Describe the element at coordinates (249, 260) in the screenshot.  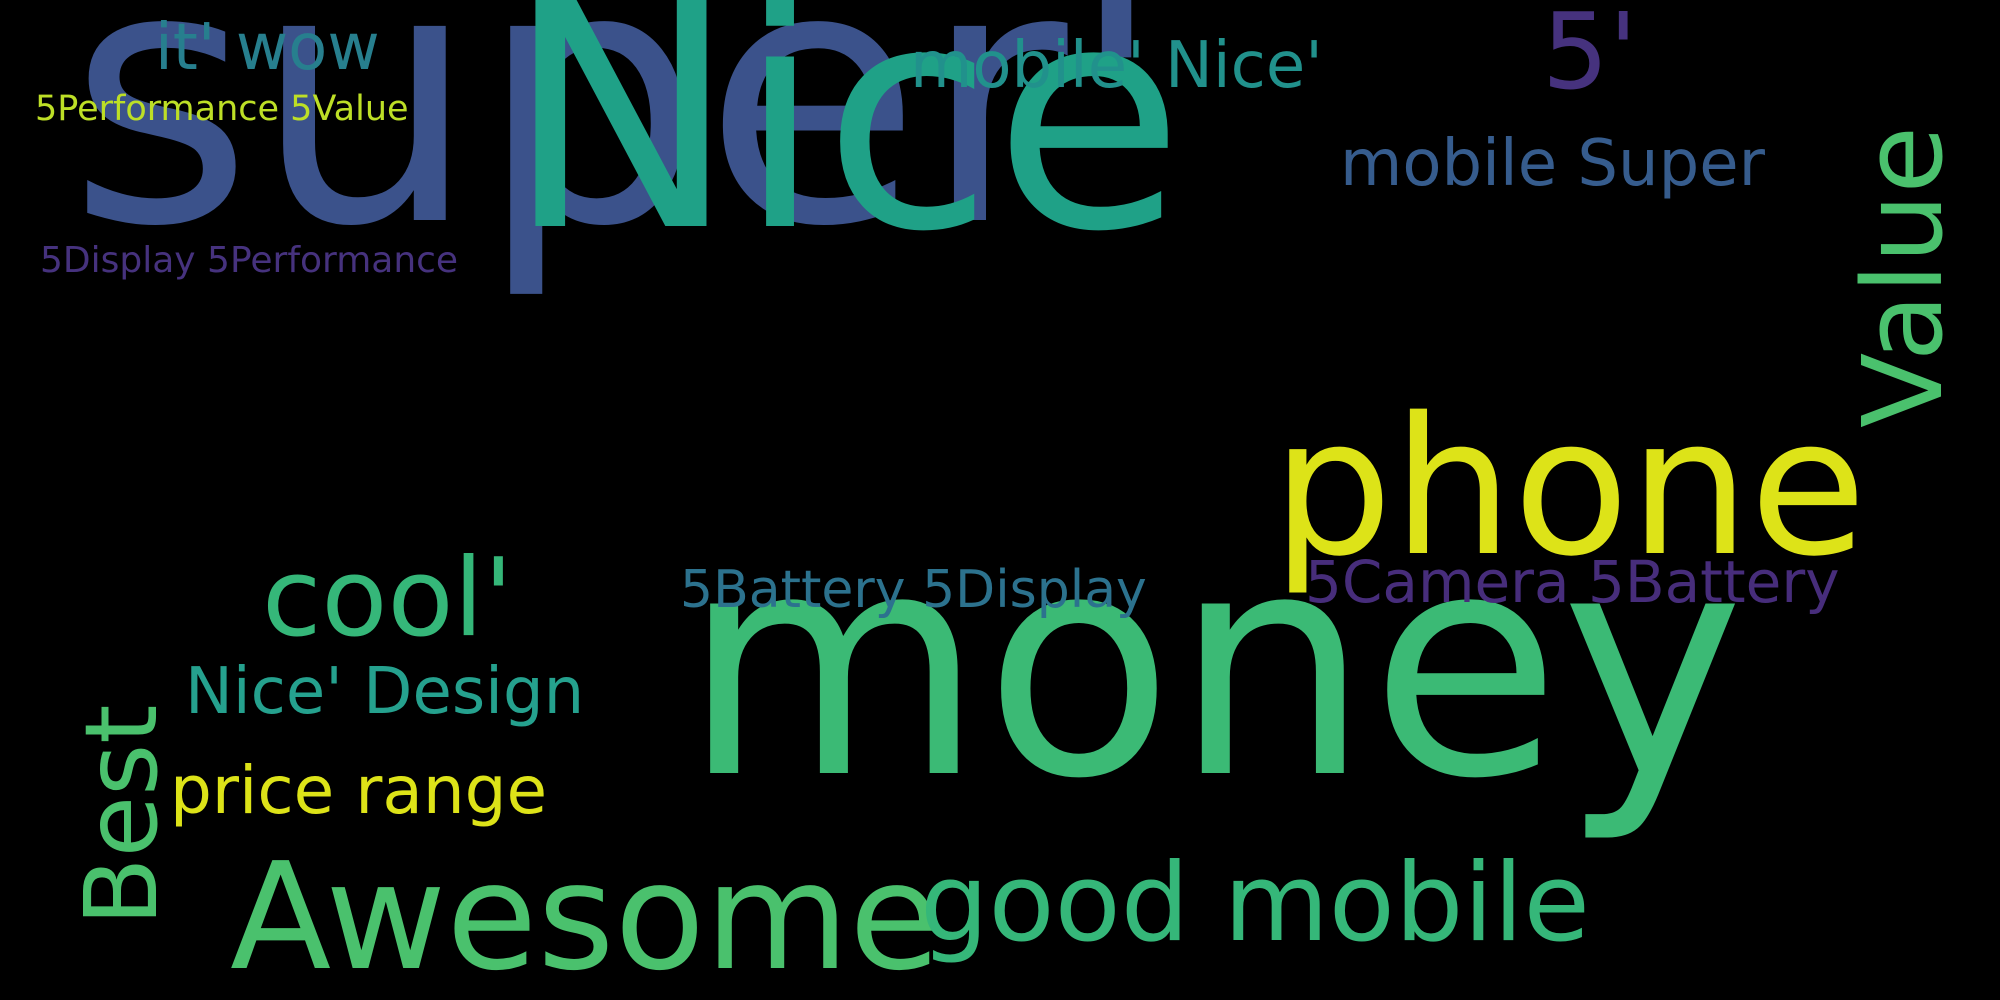
I see `word-5display-5performance: 5Display 5Performance` at that location.